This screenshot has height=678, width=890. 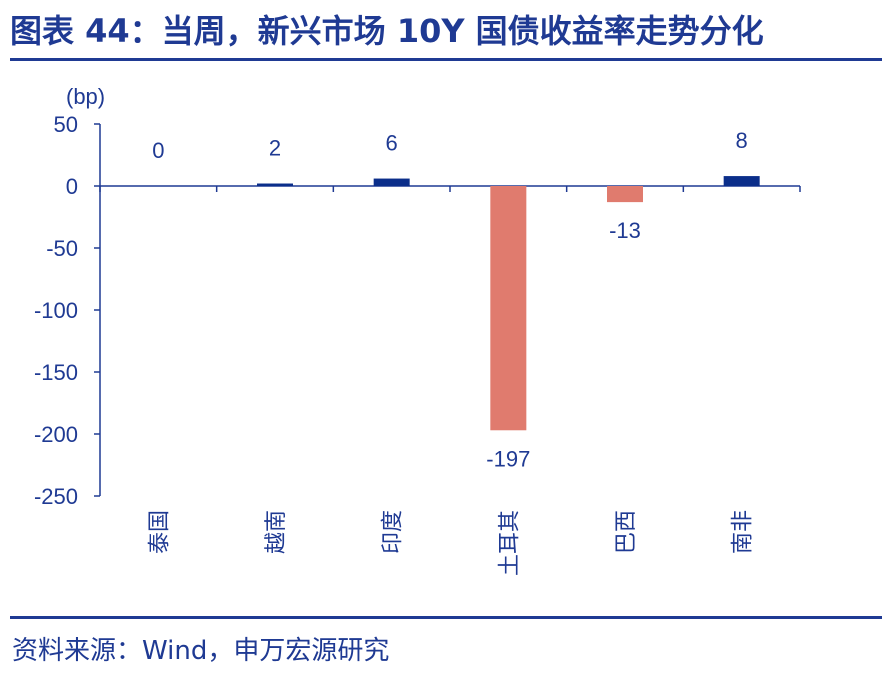 I want to click on y-unit-label: (bp), so click(x=85, y=96).